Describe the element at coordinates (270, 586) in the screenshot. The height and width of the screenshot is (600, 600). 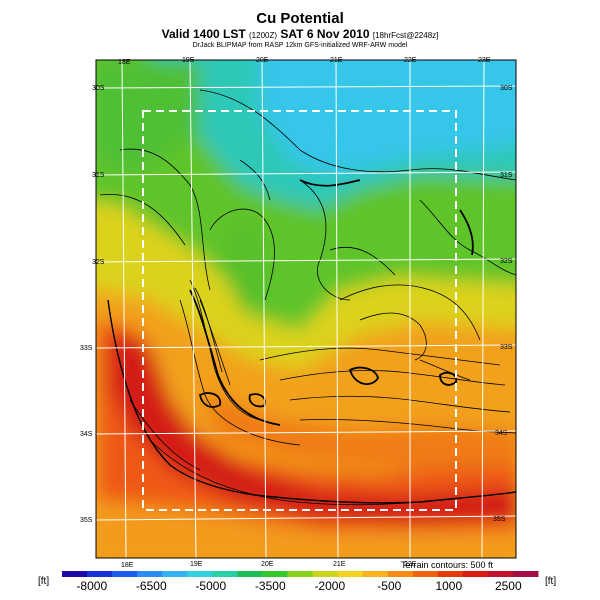
I see `colorbar-tick-label: -3500` at that location.